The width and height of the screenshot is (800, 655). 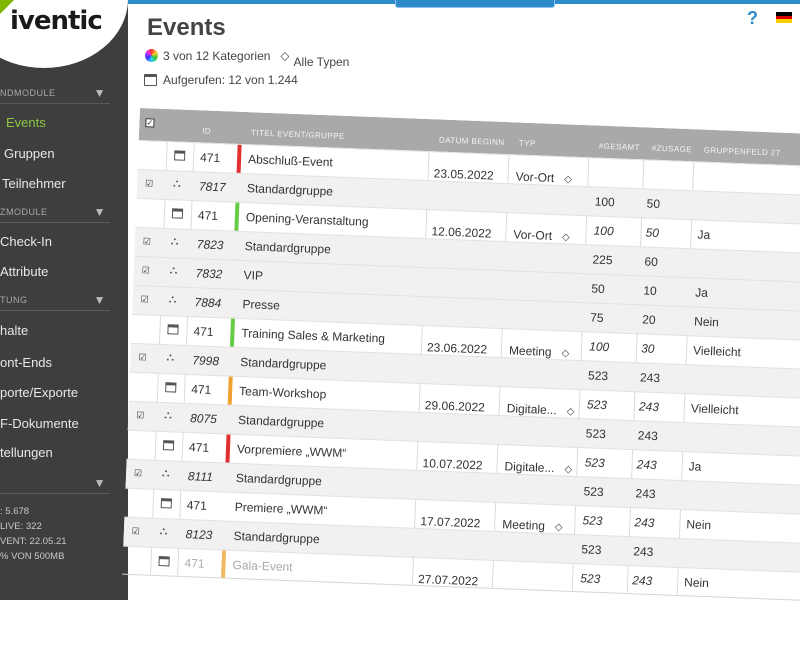 I want to click on viewed-count: Aufgerufen: 12 von 1.244, so click(x=230, y=80).